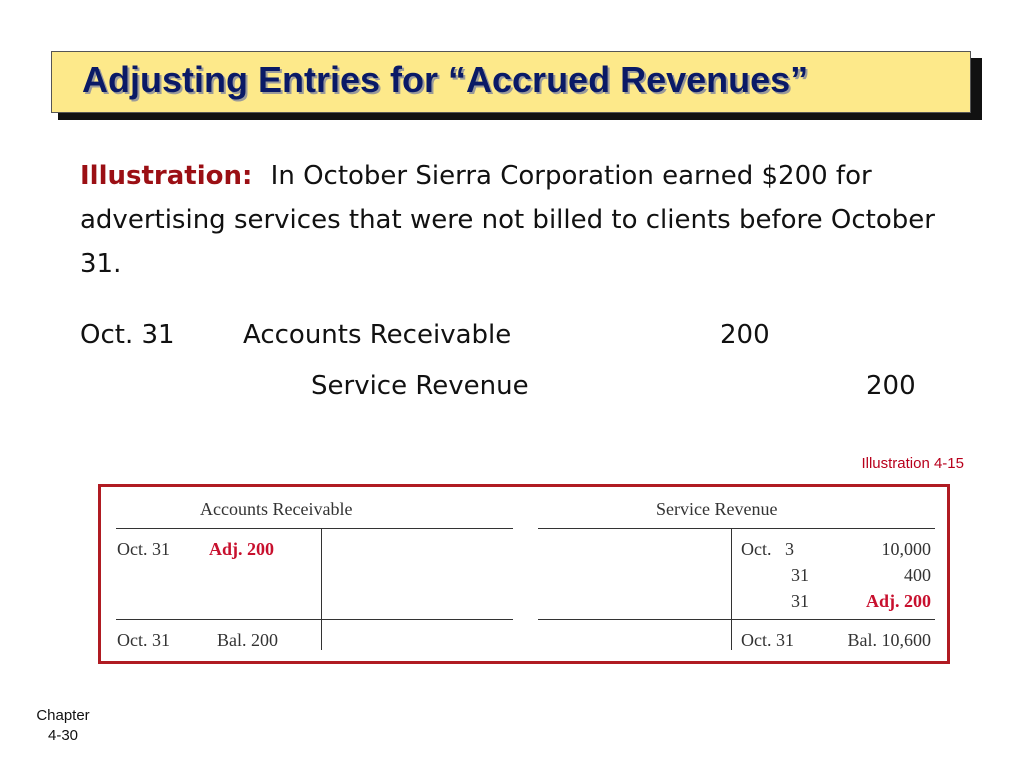  I want to click on t-account-ar-topline, so click(314, 528).